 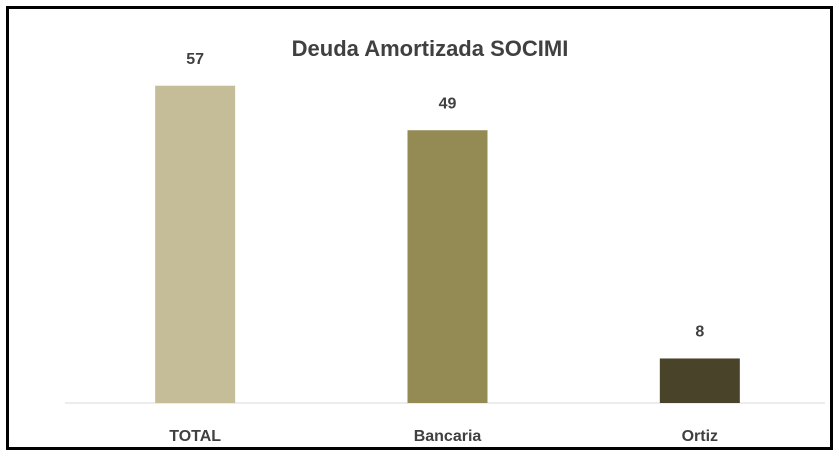 I want to click on x-tick-label: Ortiz, so click(x=700, y=436).